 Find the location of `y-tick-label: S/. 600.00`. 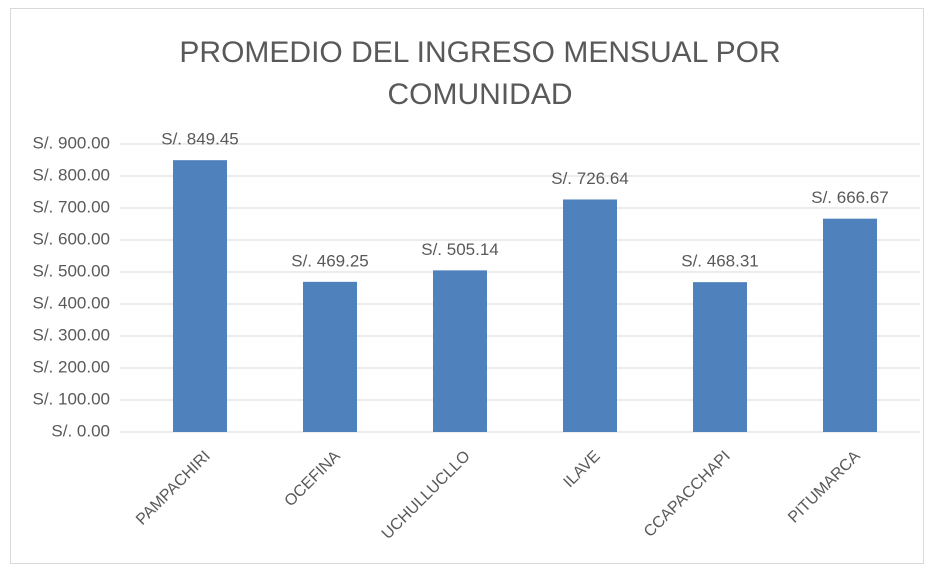

y-tick-label: S/. 600.00 is located at coordinates (71, 238).